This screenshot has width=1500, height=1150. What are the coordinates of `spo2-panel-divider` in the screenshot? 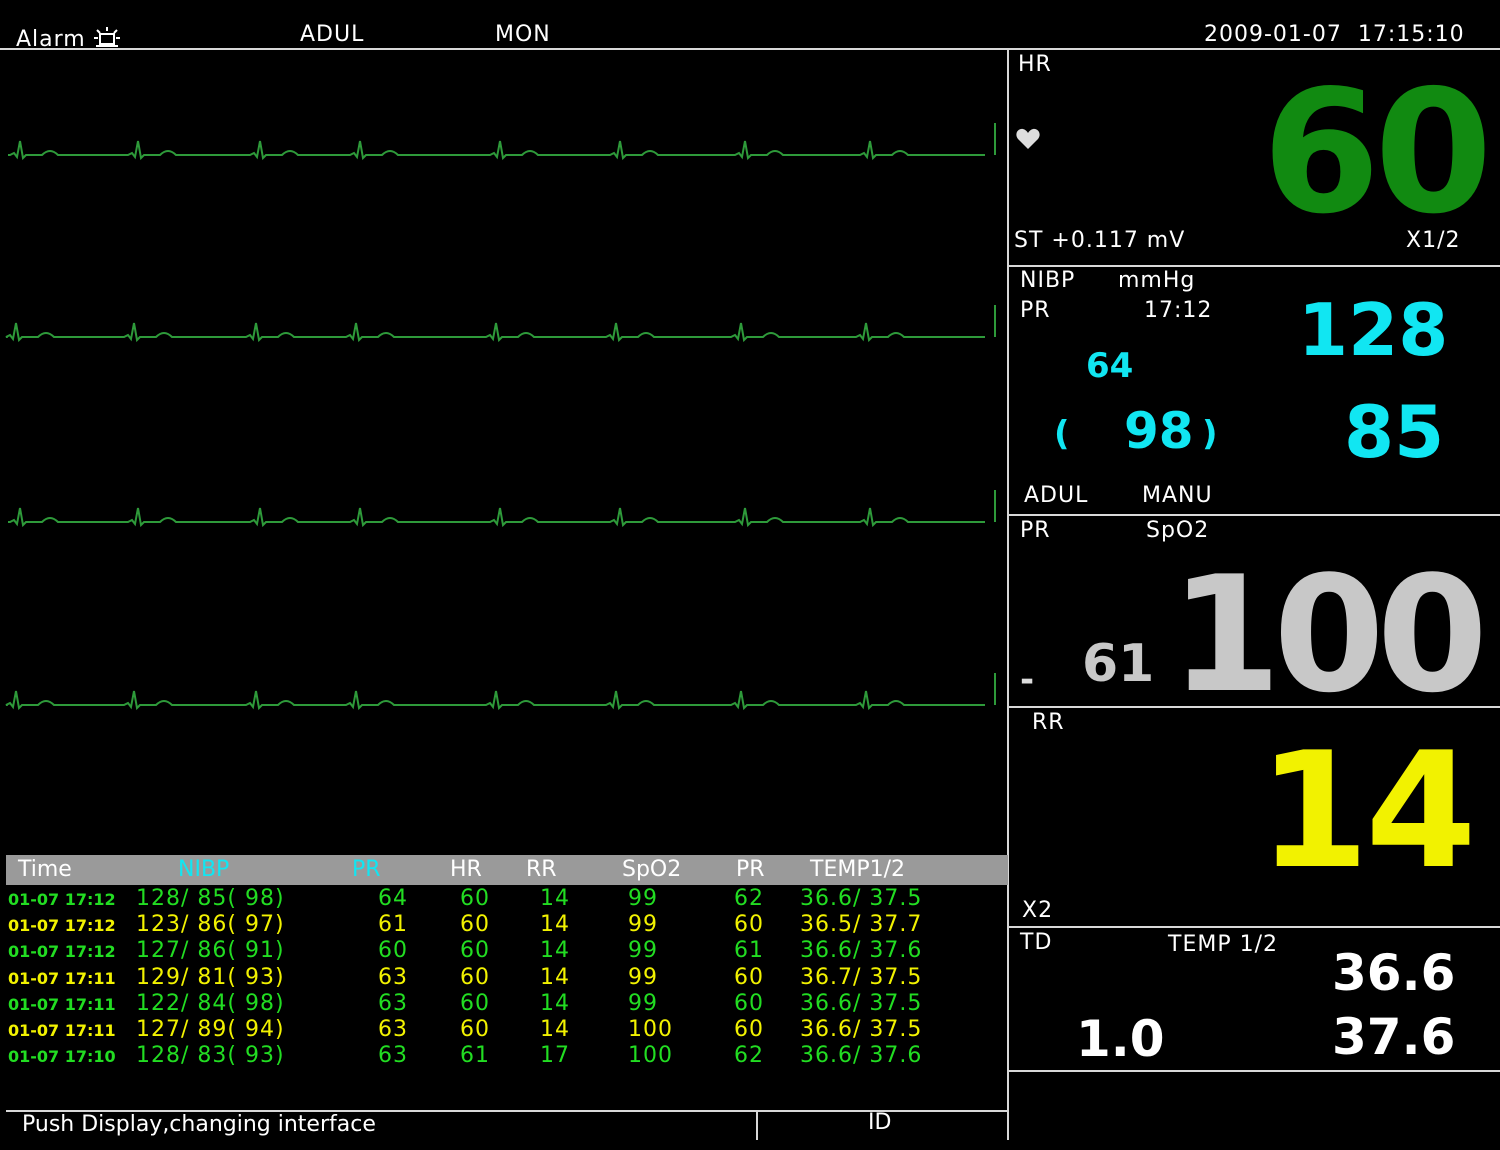 It's located at (1254, 707).